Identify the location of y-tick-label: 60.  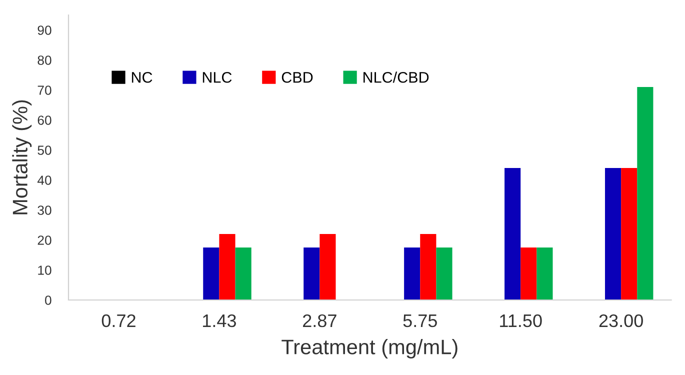
(45, 120).